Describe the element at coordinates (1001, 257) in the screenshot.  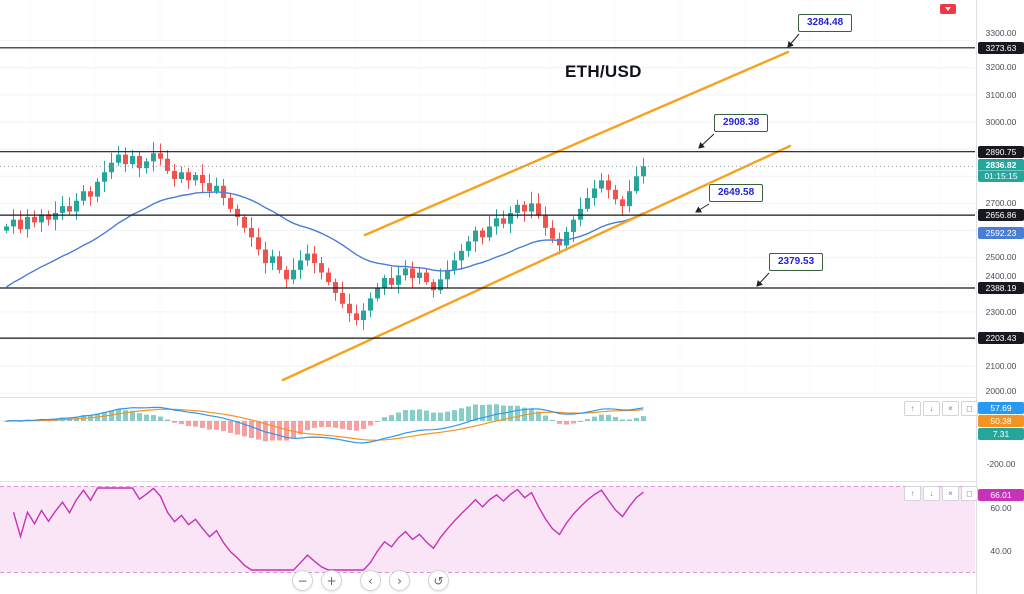
I see `axis-tick: 2500.00` at that location.